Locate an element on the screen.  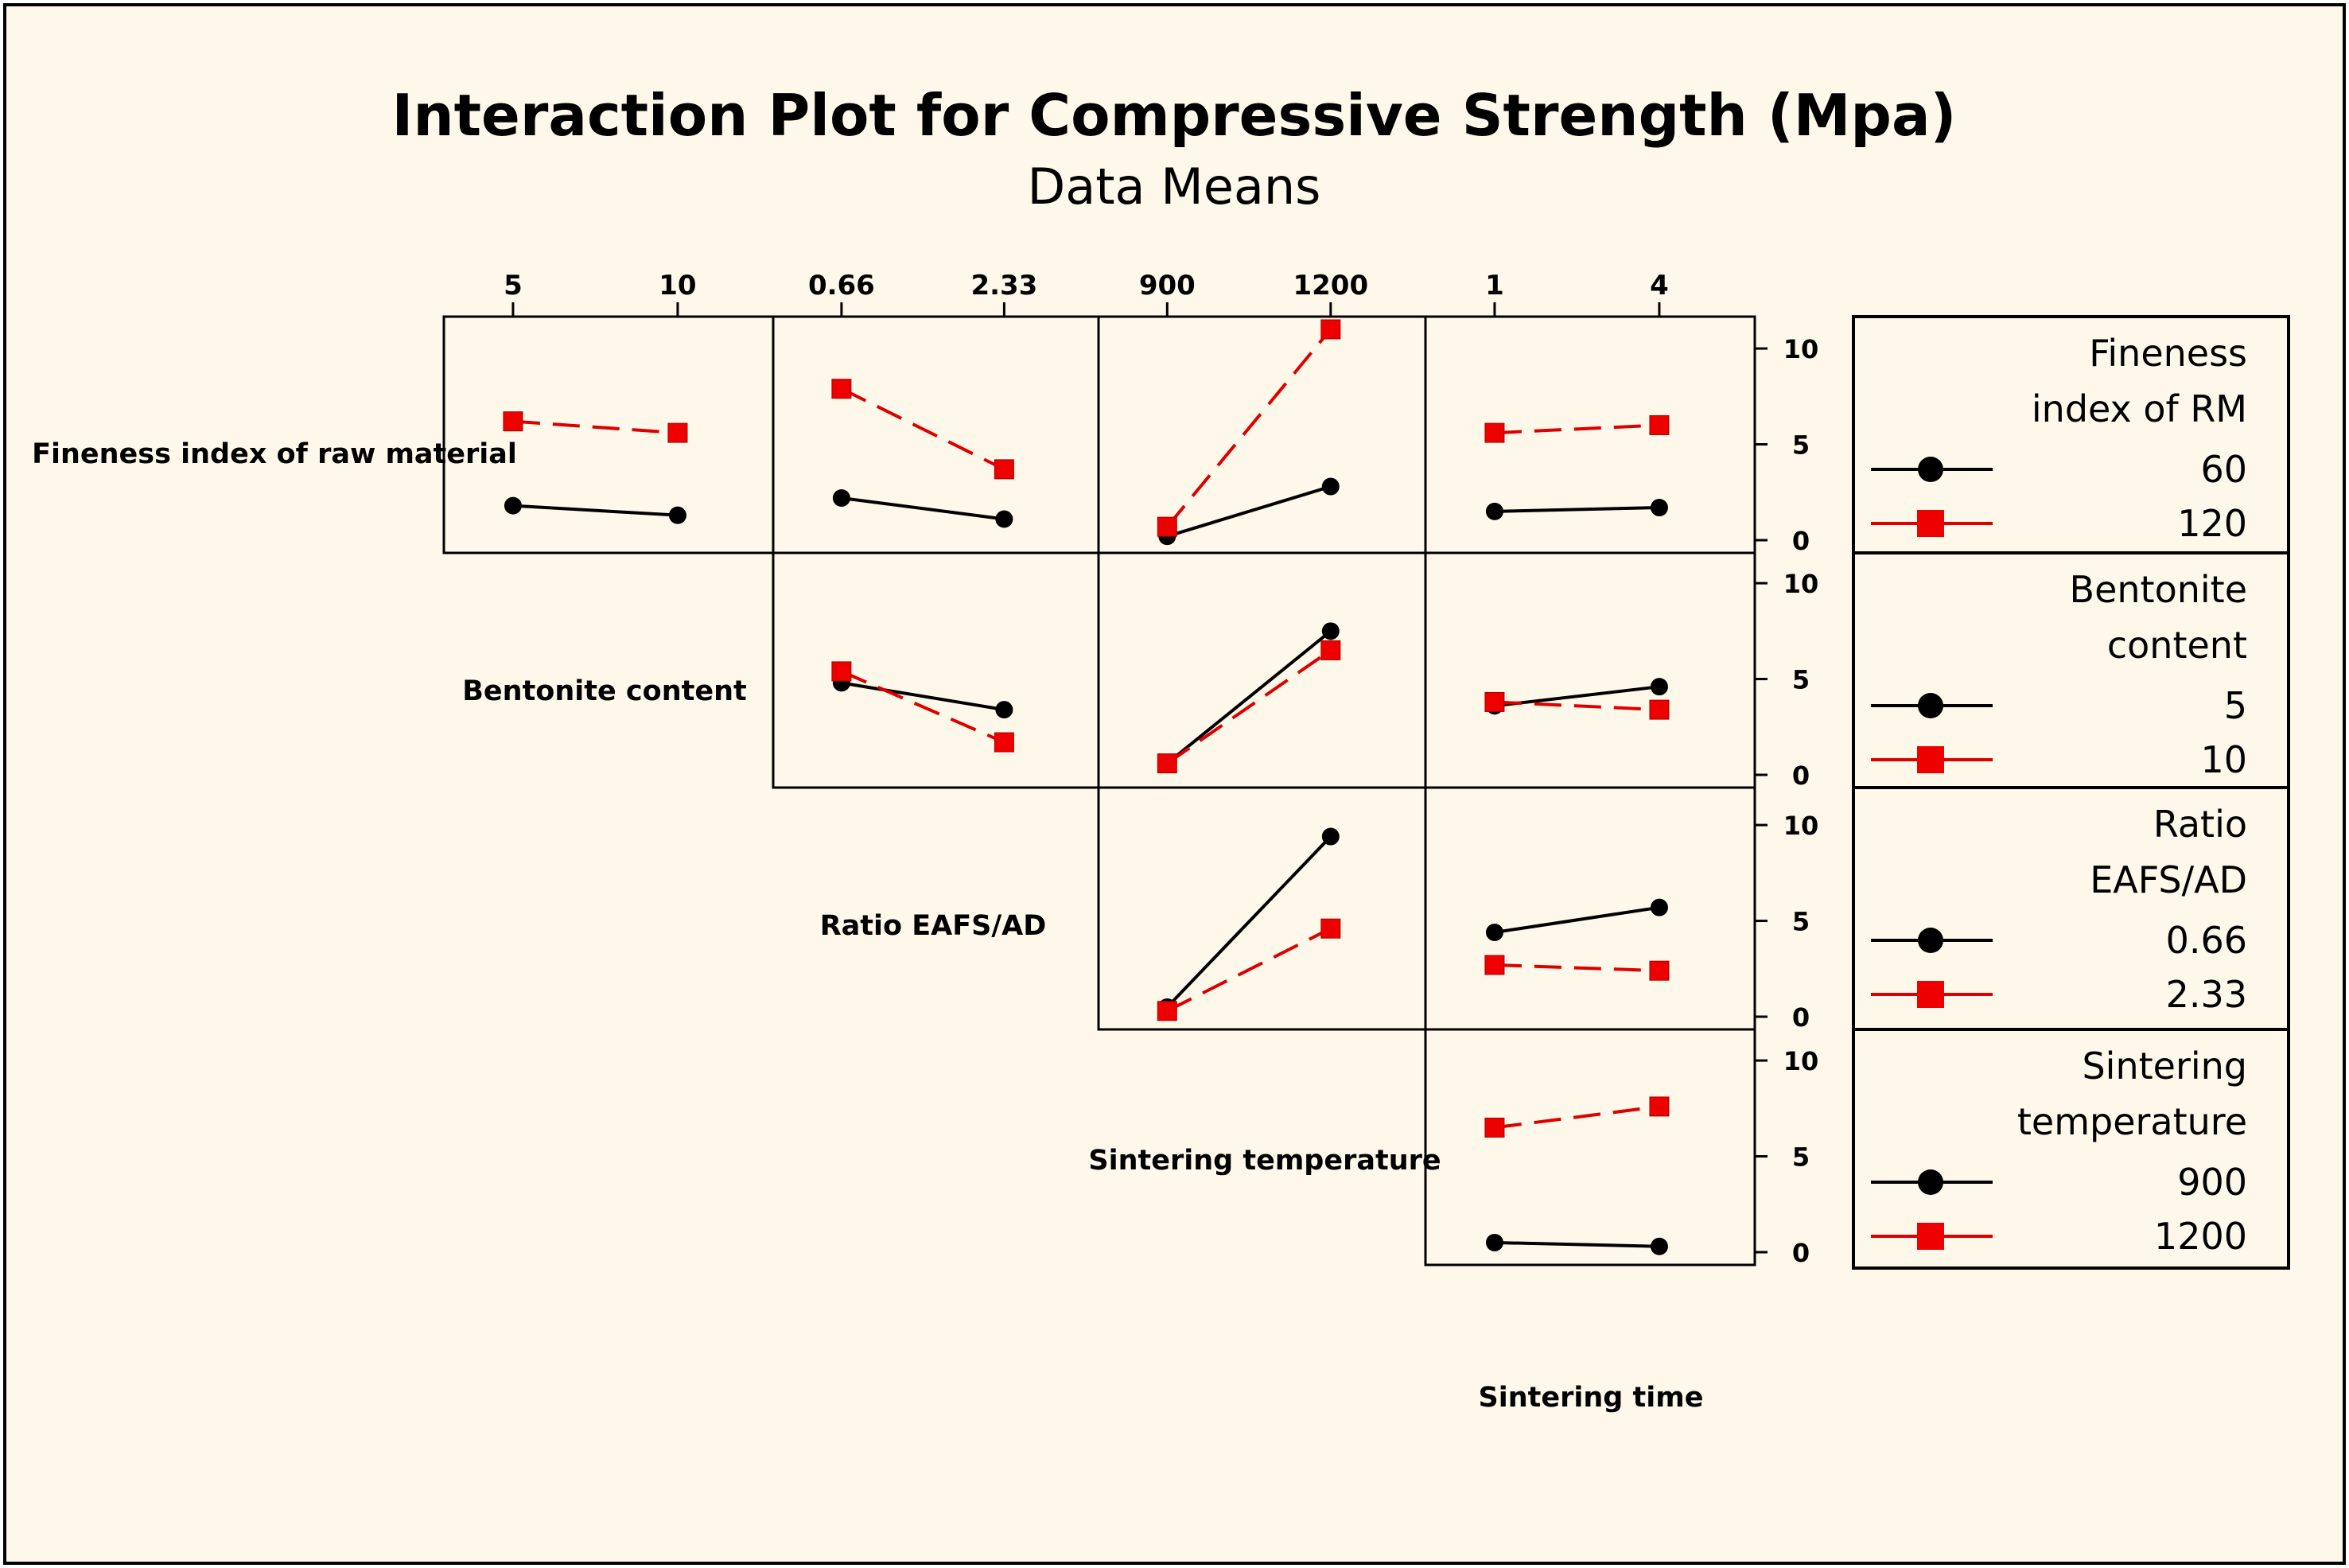
legend-title: Ratio is located at coordinates (2200, 824).